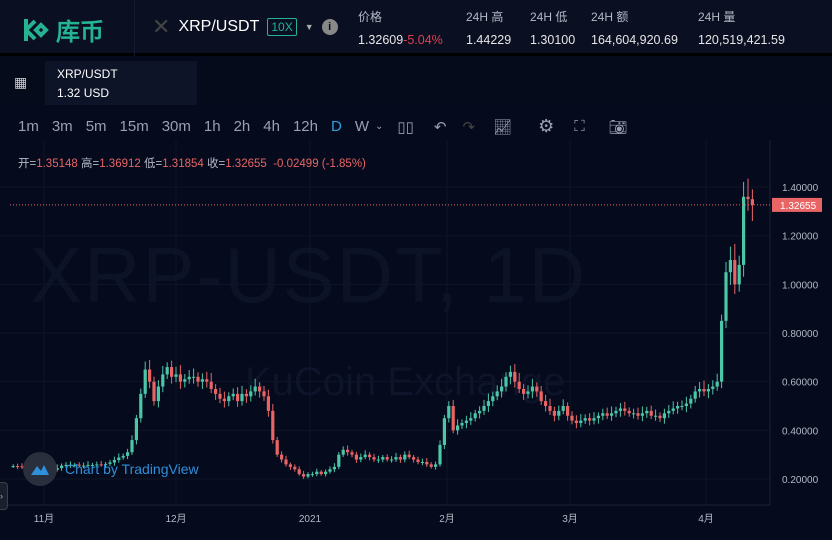  What do you see at coordinates (741, 28) in the screenshot?
I see `stat-volume: 24H 量 120,519,421.59` at bounding box center [741, 28].